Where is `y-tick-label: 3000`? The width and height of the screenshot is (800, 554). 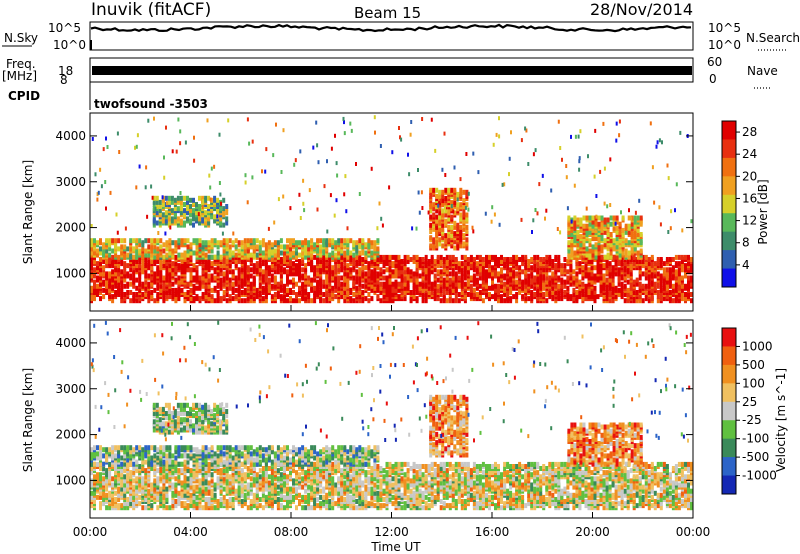 y-tick-label: 3000 is located at coordinates (70, 182).